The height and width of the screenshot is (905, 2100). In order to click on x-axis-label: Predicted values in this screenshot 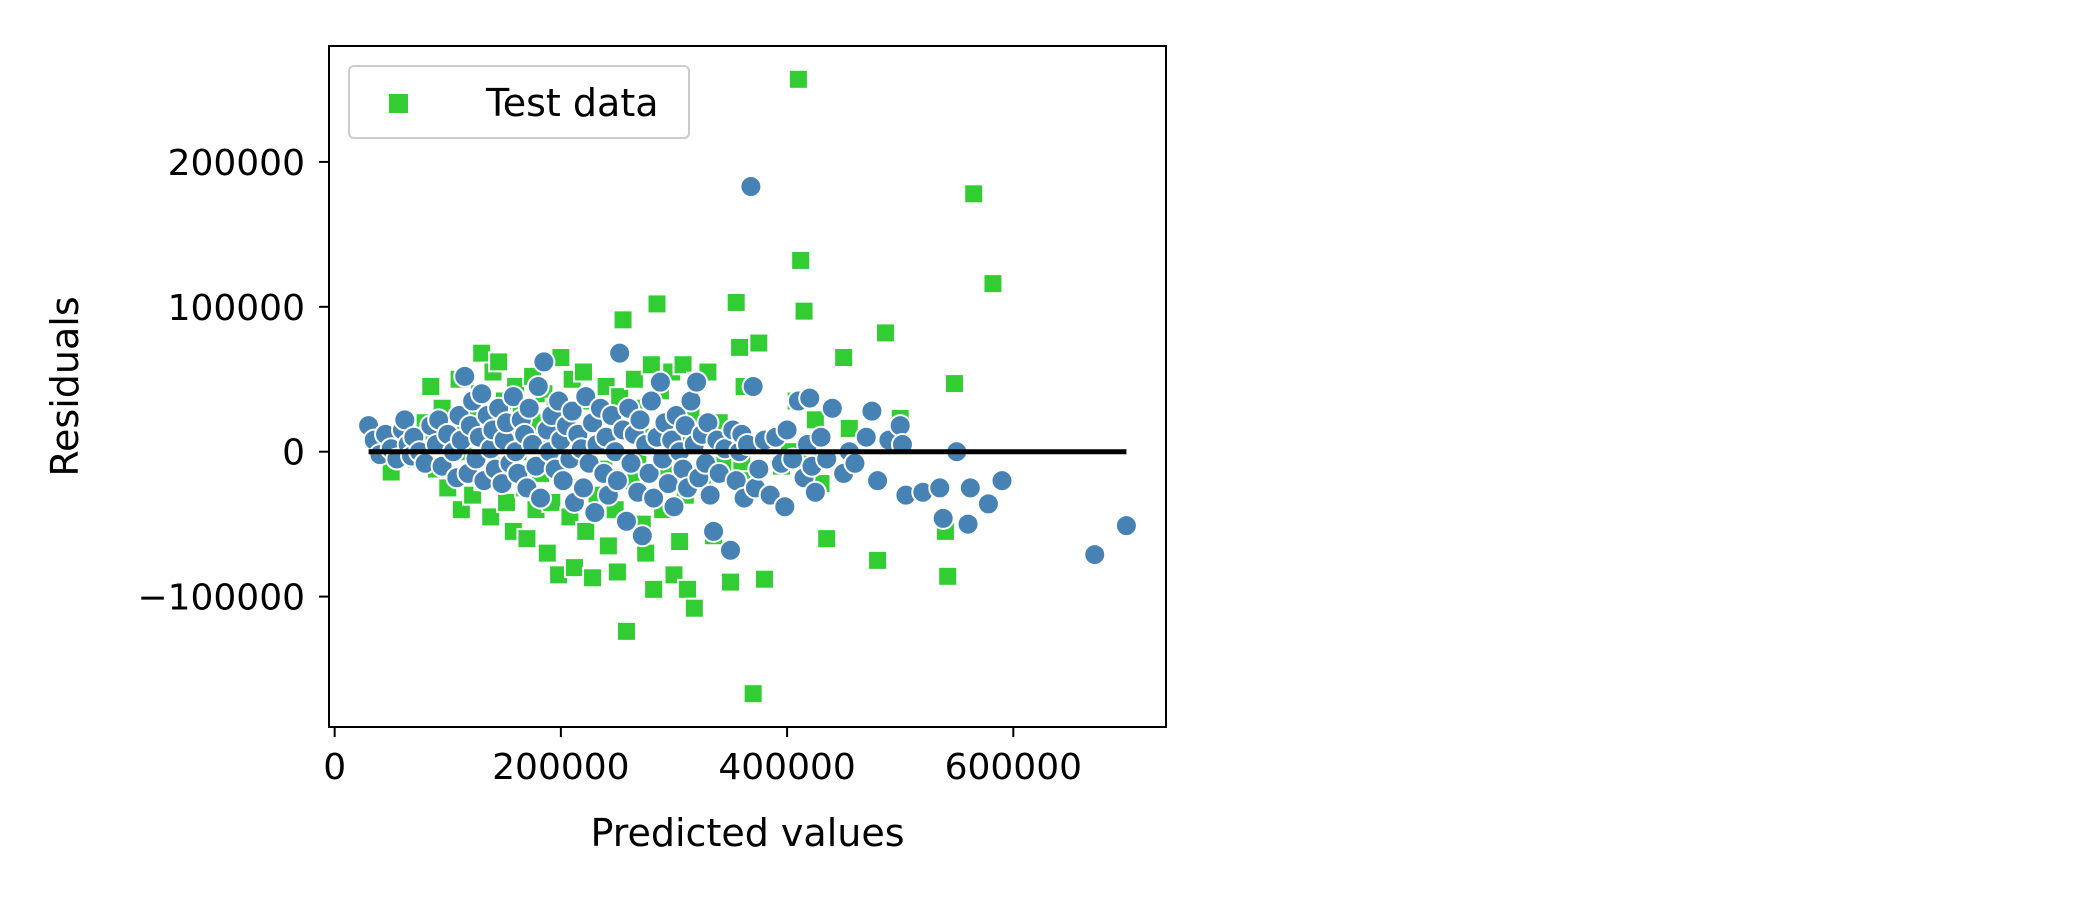, I will do `click(747, 833)`.